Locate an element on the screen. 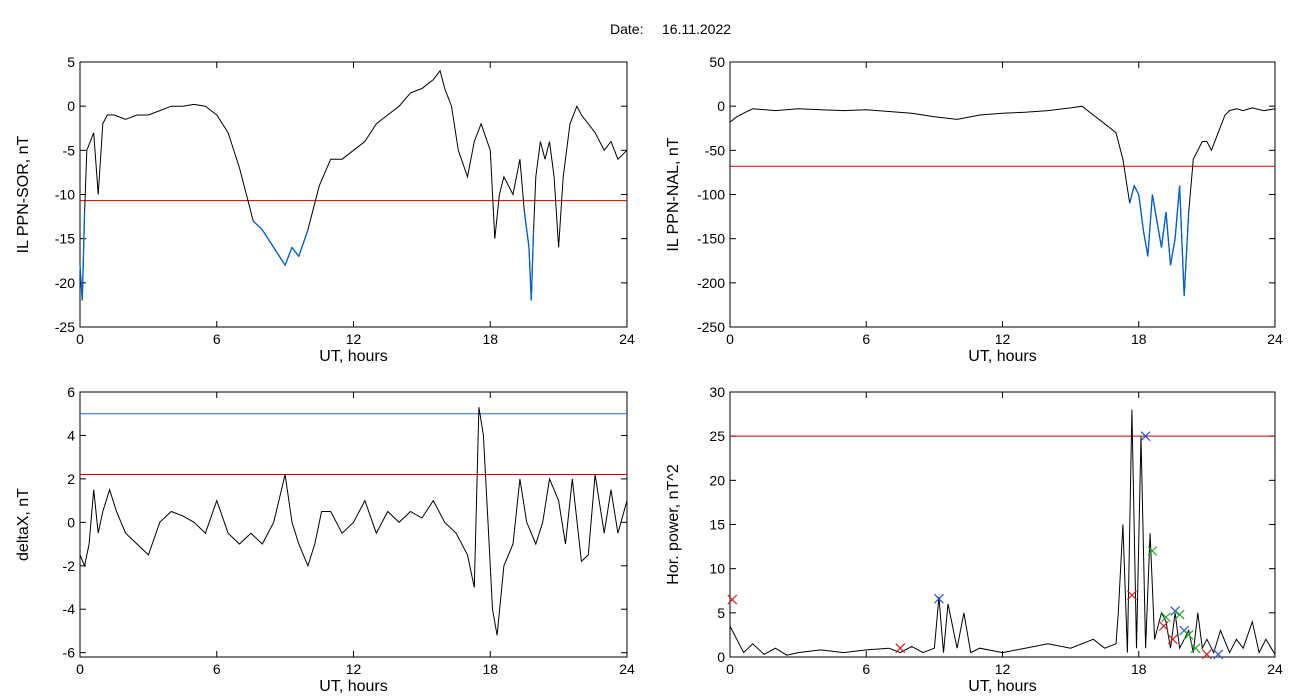  y-tick-label: -15 is located at coordinates (65, 239).